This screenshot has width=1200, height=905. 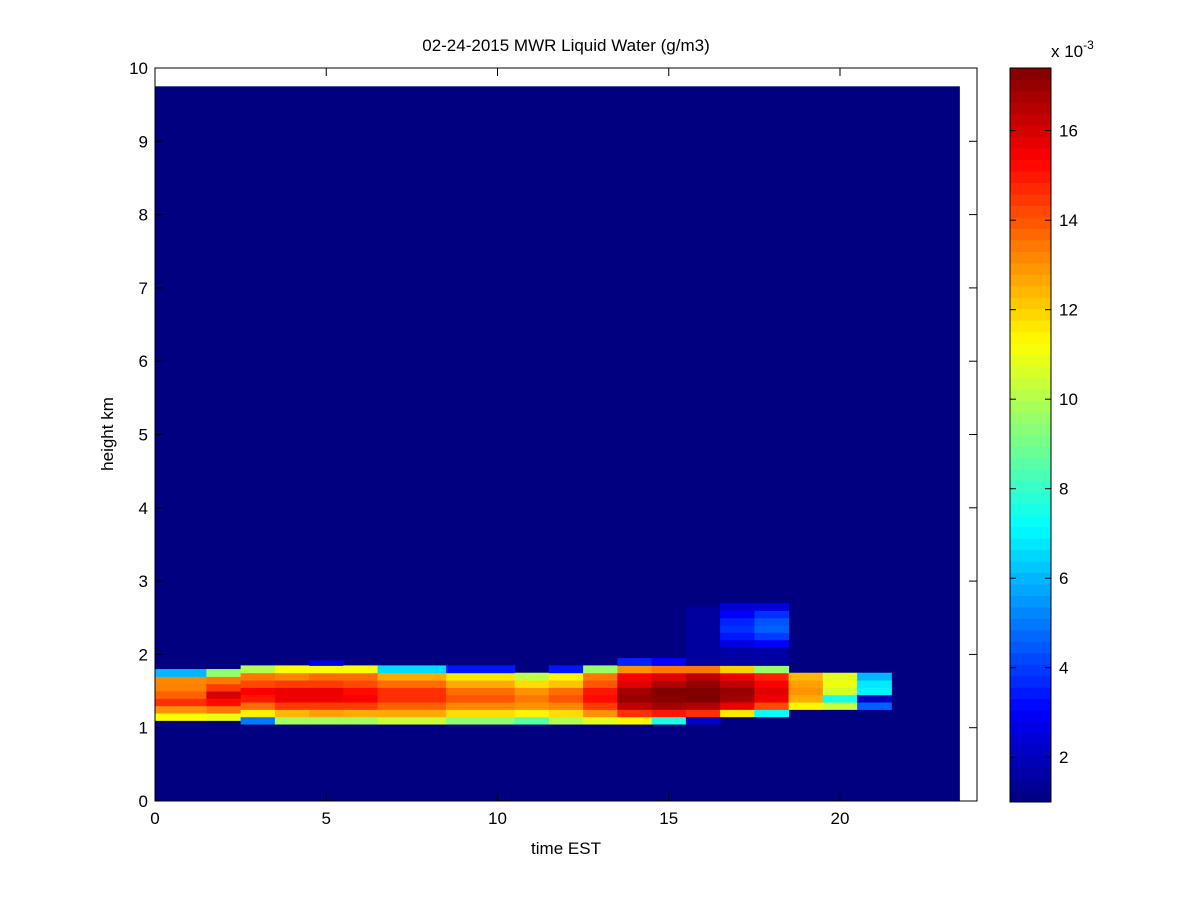 What do you see at coordinates (143, 728) in the screenshot?
I see `y-tick-label: 1` at bounding box center [143, 728].